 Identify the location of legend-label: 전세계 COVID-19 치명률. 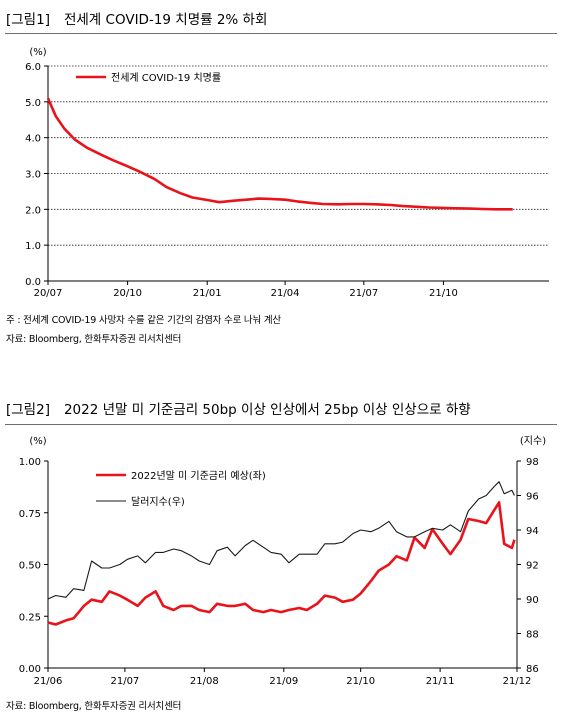
(166, 78).